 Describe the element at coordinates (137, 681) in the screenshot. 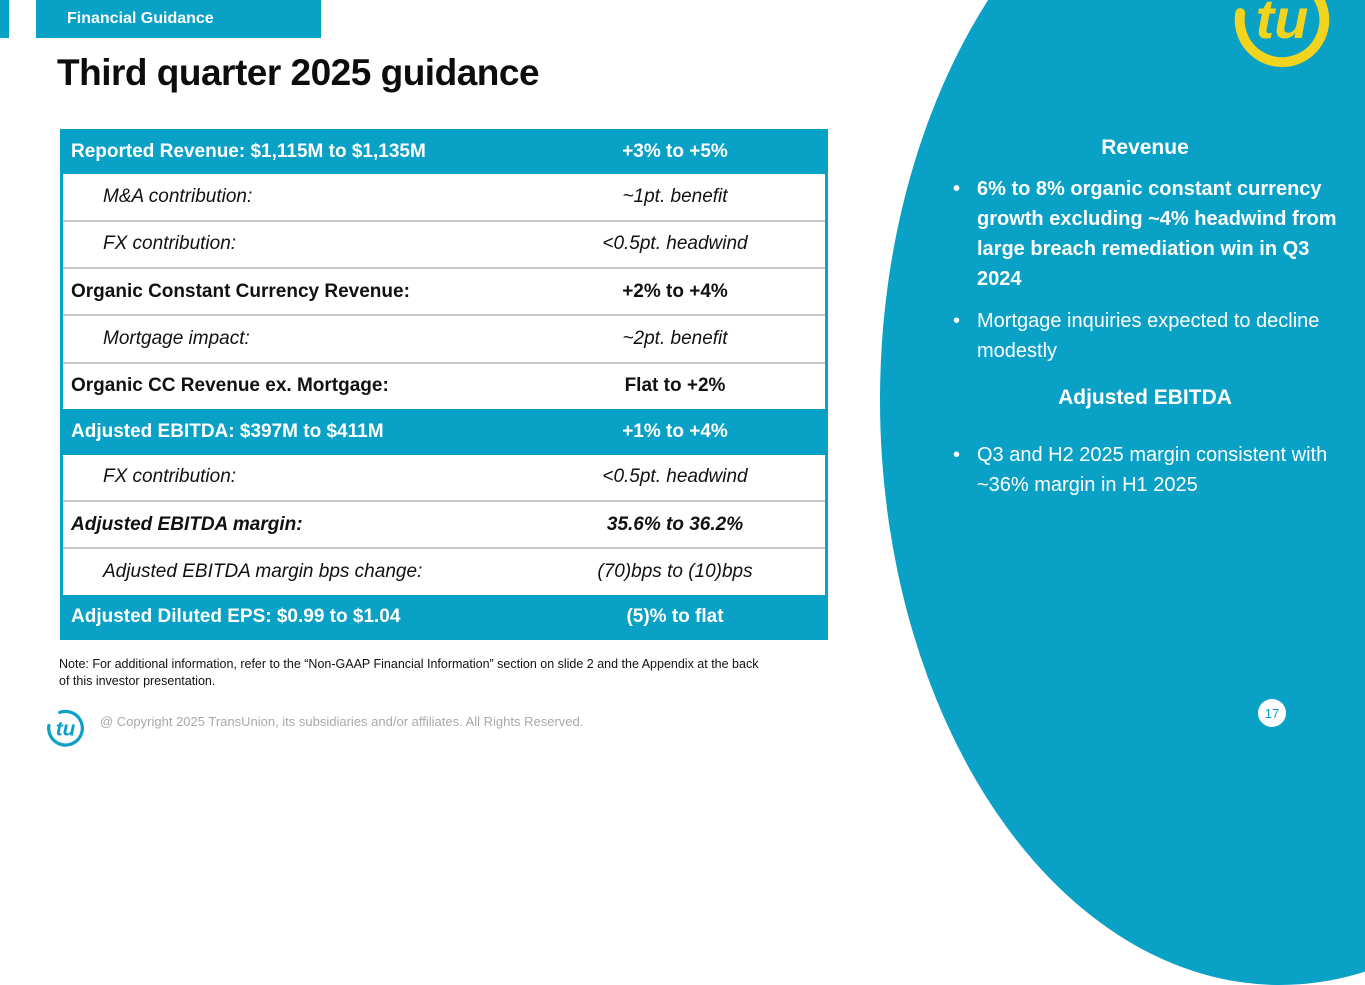

I see `footnote-line-2: of this investor presentation.` at that location.